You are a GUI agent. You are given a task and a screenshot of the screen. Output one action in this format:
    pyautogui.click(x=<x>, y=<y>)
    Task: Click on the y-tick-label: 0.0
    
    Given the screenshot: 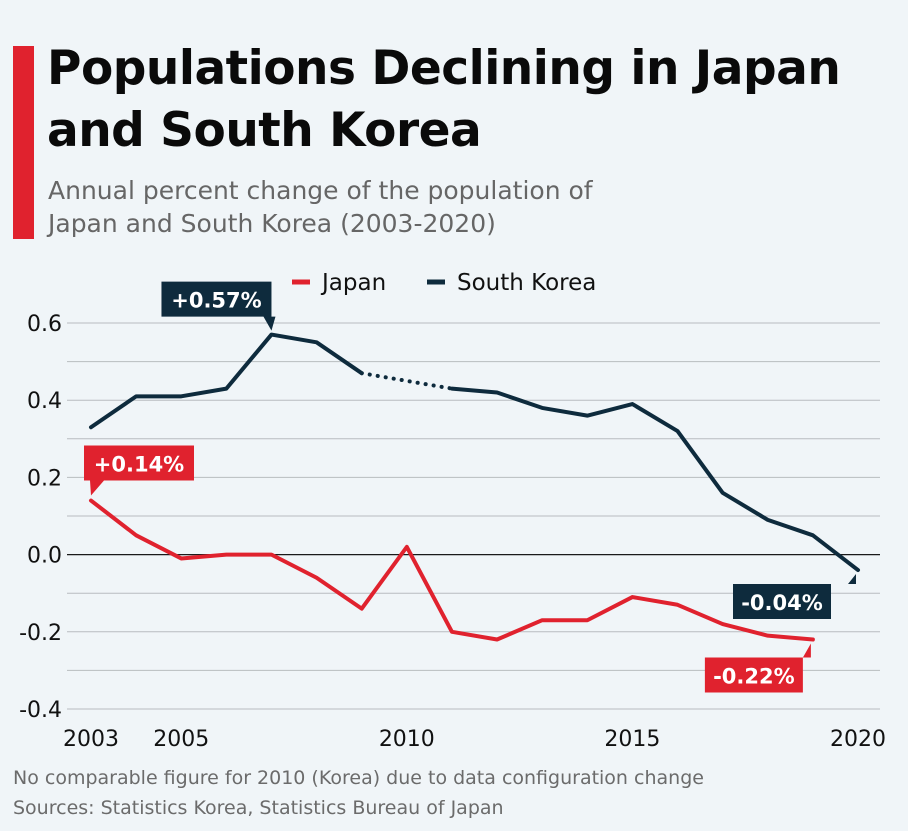 What is the action you would take?
    pyautogui.click(x=44, y=556)
    